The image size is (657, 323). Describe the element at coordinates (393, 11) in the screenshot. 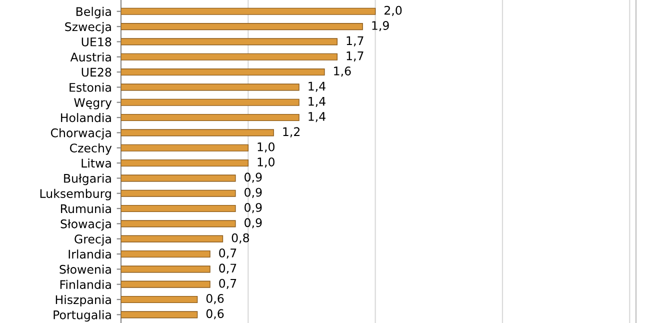

I see `data-label: 2,0` at that location.